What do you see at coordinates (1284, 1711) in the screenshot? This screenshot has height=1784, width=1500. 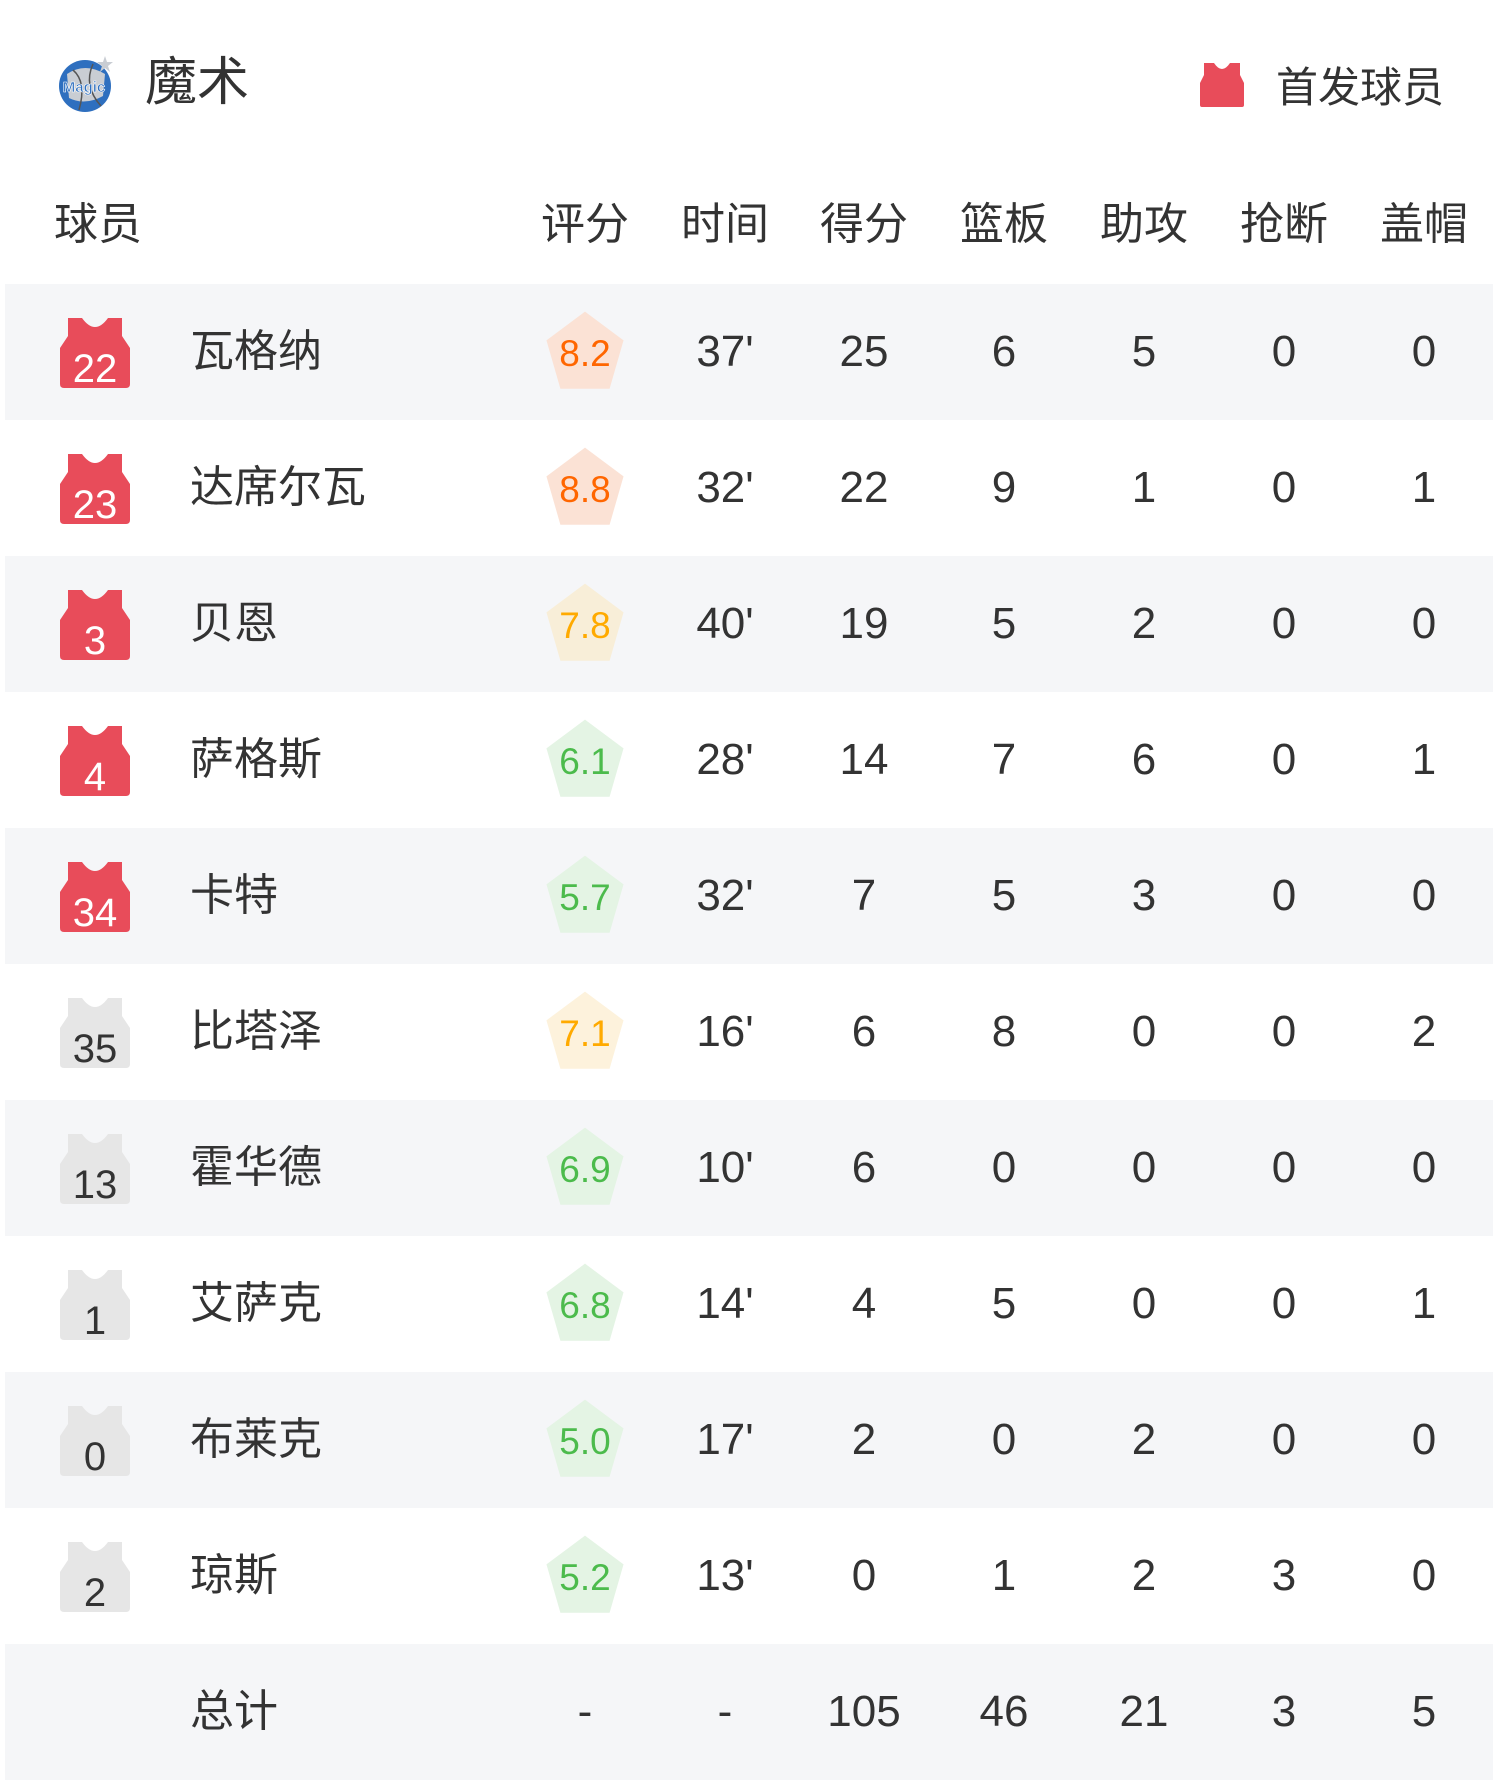 I see `total-stl: 3` at bounding box center [1284, 1711].